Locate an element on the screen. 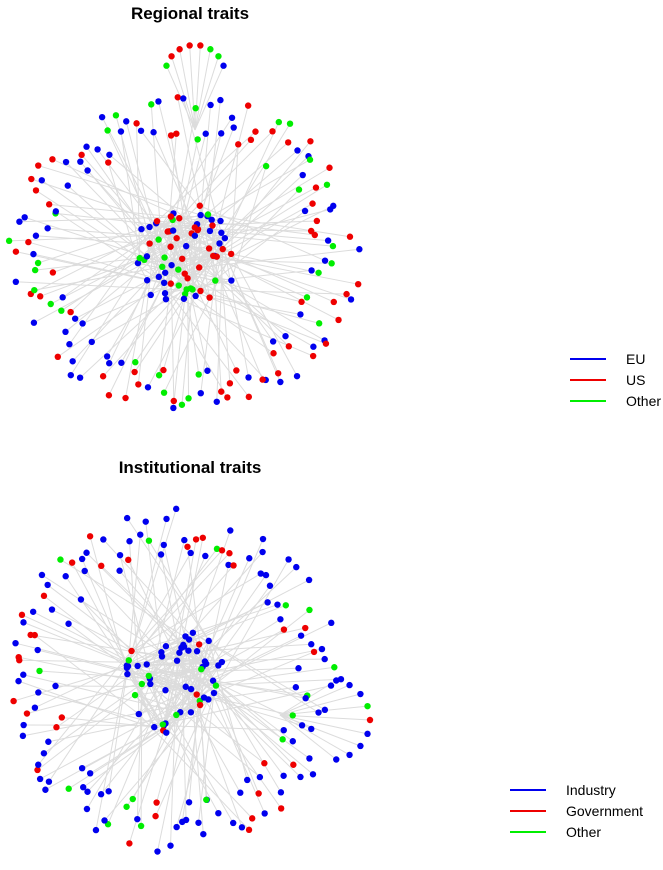  legend-label-us: US is located at coordinates (636, 379).